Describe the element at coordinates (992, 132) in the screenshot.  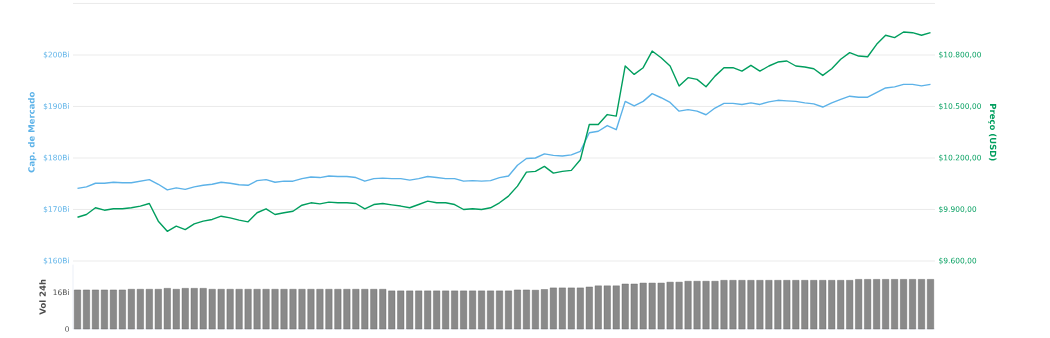
I see `y2-axis-title: Preço (USD)` at that location.